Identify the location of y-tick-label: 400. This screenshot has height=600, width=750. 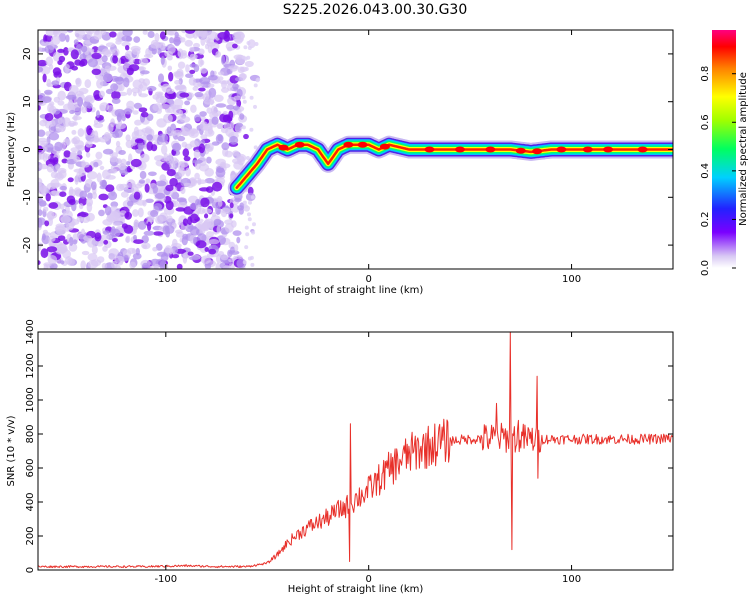
(30, 501).